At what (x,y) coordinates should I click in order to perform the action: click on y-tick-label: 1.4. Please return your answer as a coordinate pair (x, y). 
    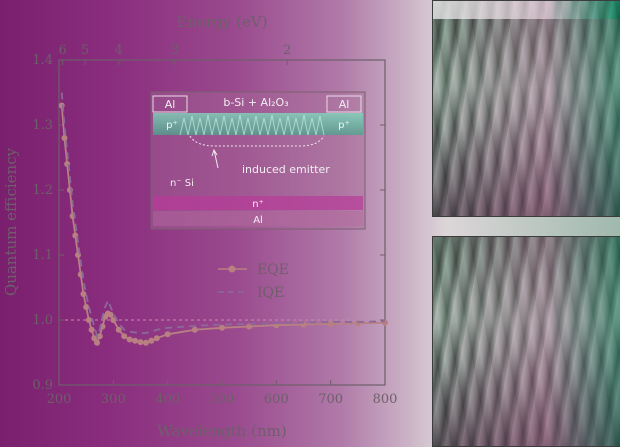
    Looking at the image, I should click on (42, 60).